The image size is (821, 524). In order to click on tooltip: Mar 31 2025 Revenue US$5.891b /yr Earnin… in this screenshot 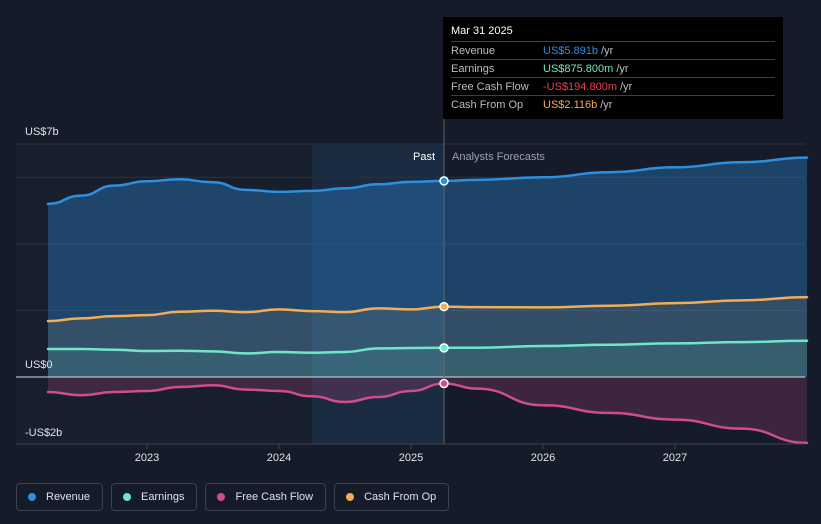, I will do `click(613, 68)`.